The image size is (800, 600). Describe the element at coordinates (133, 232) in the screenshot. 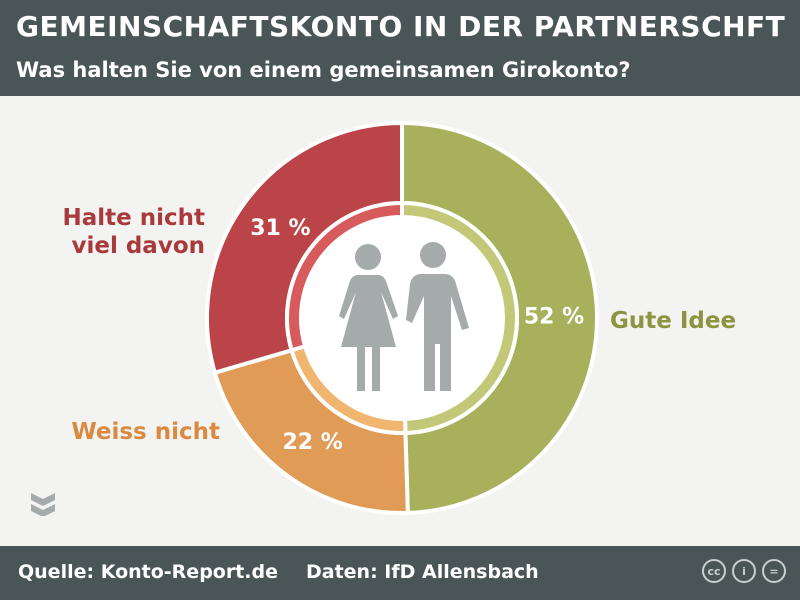

I see `category-label-halte-nicht-viel-davon: Halte nicht viel davon` at that location.